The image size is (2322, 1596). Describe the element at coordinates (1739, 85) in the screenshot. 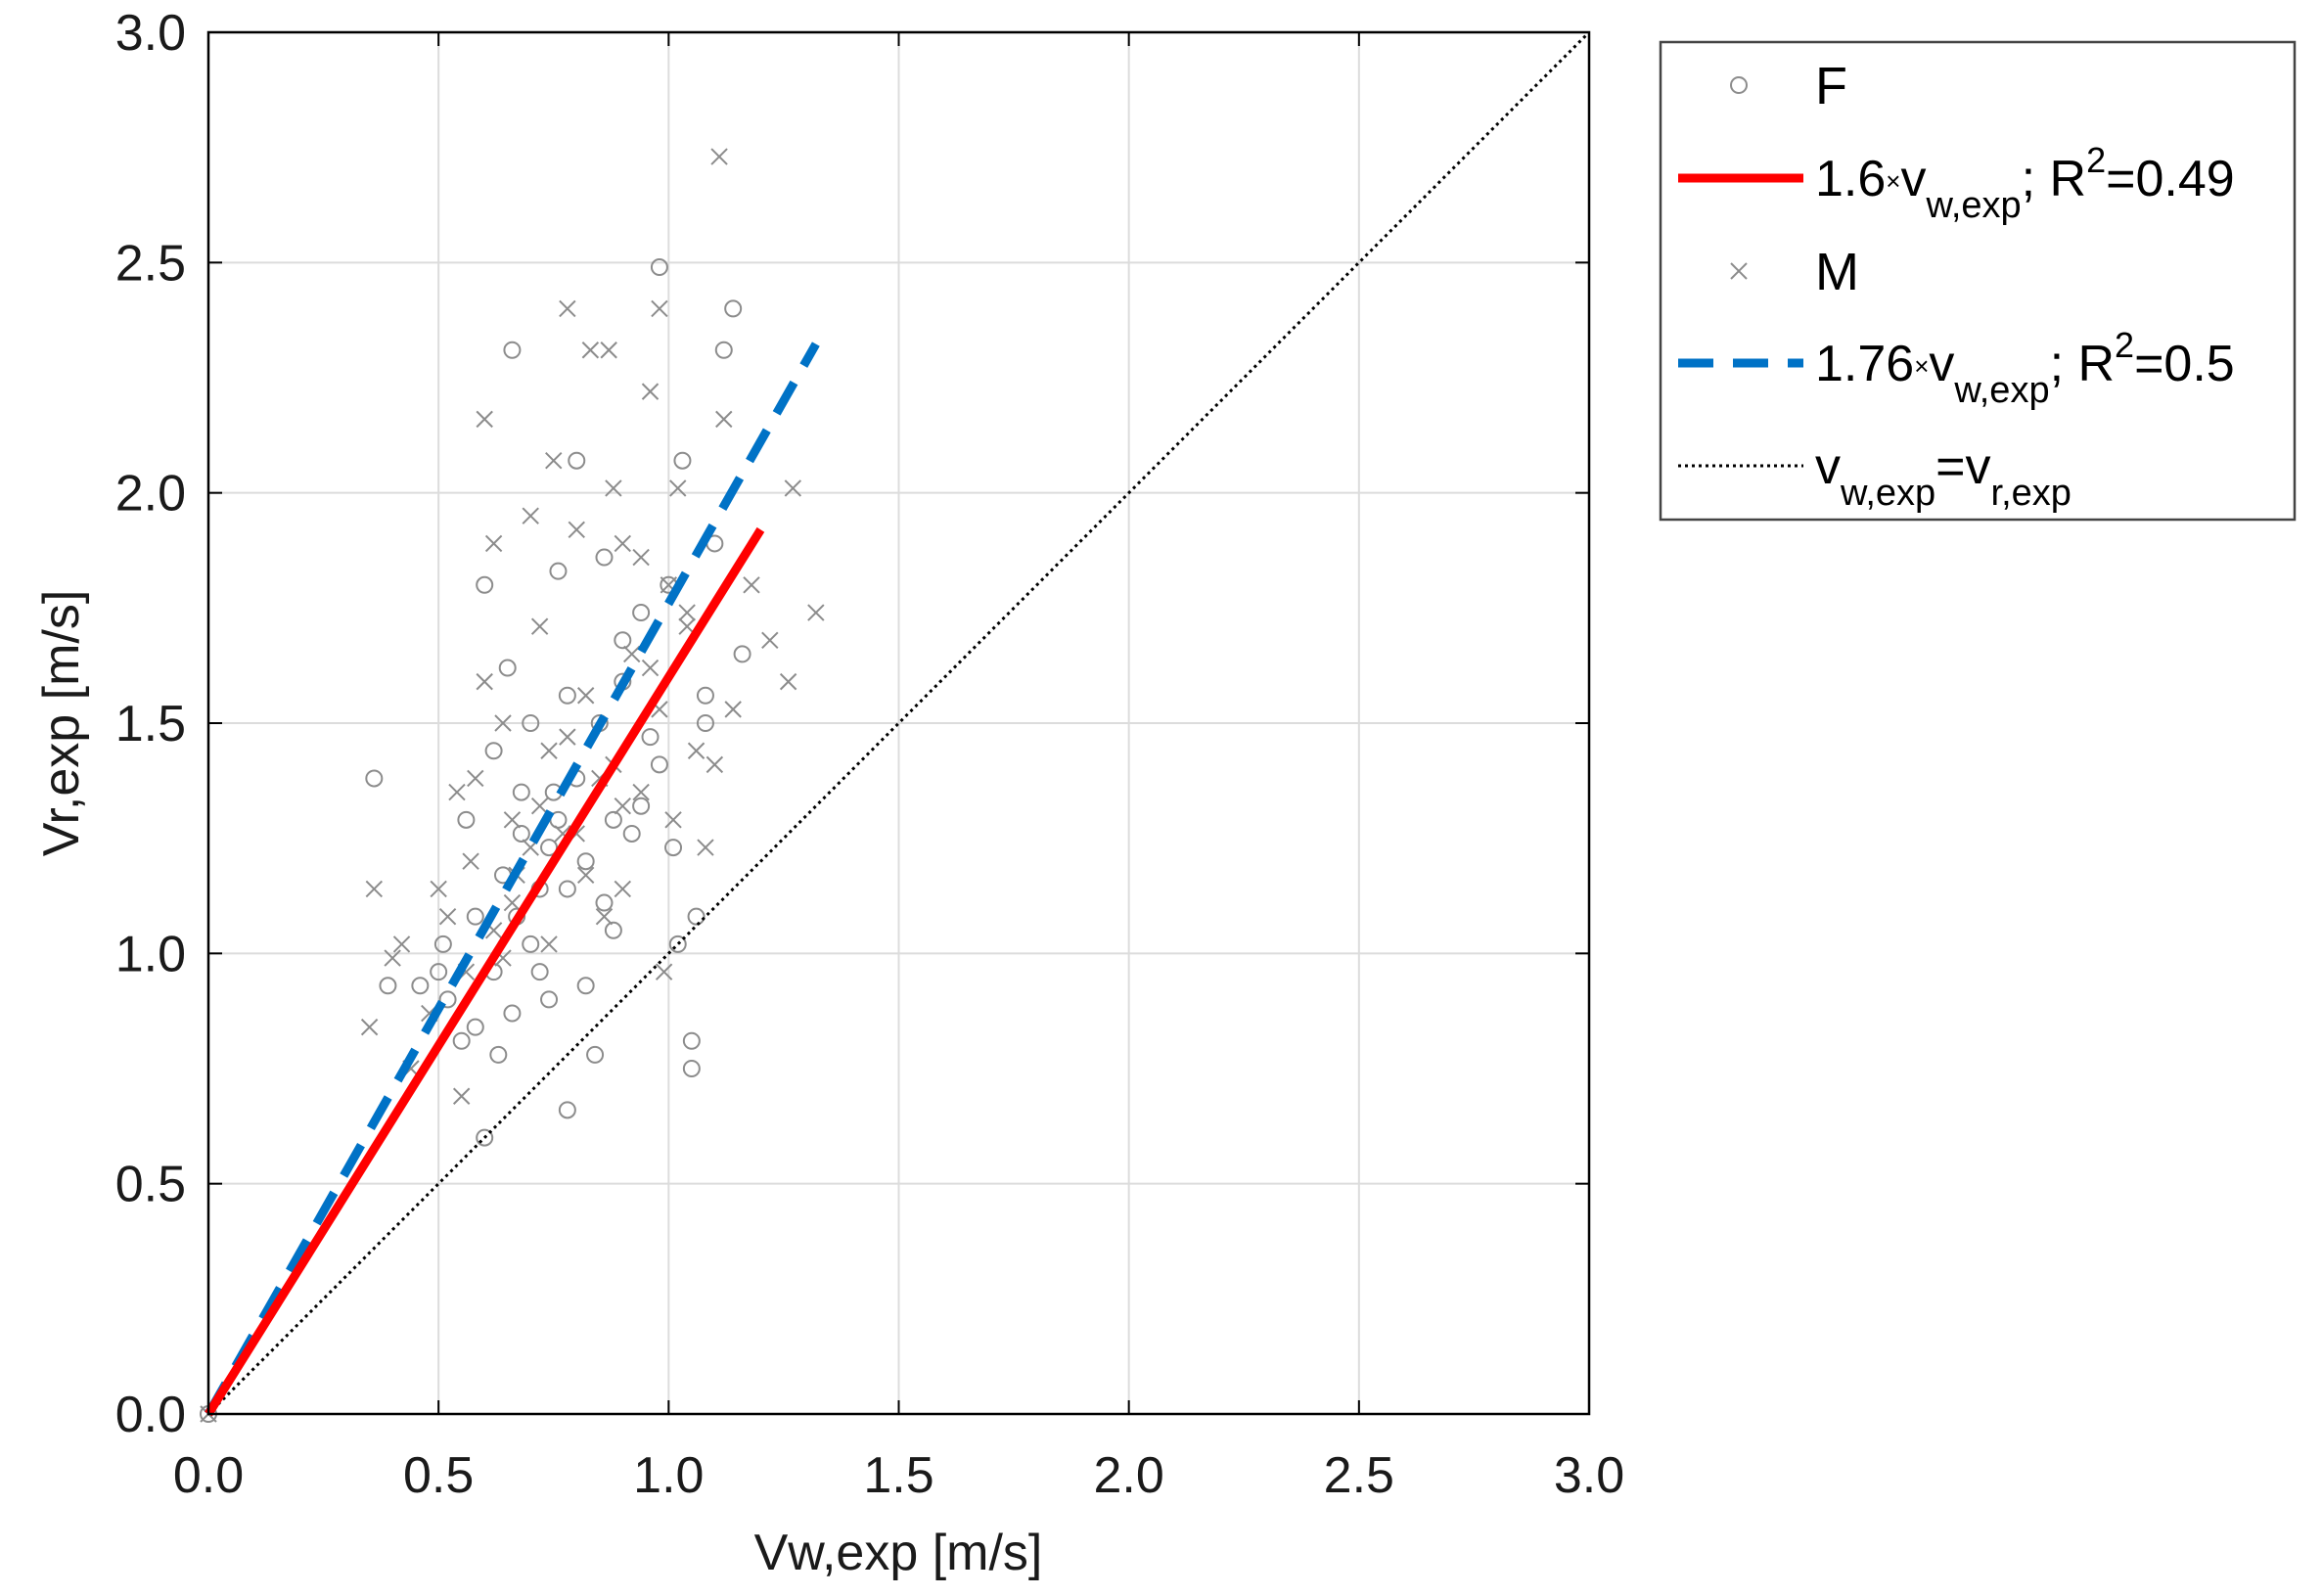

I see `legend-circle-marker` at that location.